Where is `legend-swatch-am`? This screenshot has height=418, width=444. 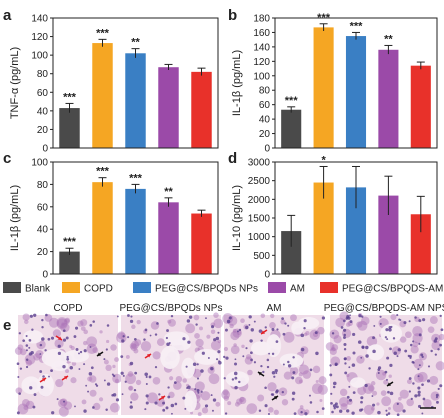
legend-swatch-am is located at coordinates (277, 287).